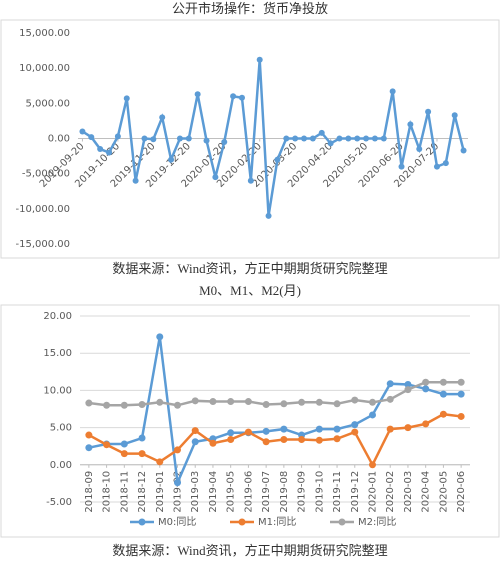  What do you see at coordinates (302, 492) in the screenshot?
I see `x-tick-label: 2019-09` at bounding box center [302, 492].